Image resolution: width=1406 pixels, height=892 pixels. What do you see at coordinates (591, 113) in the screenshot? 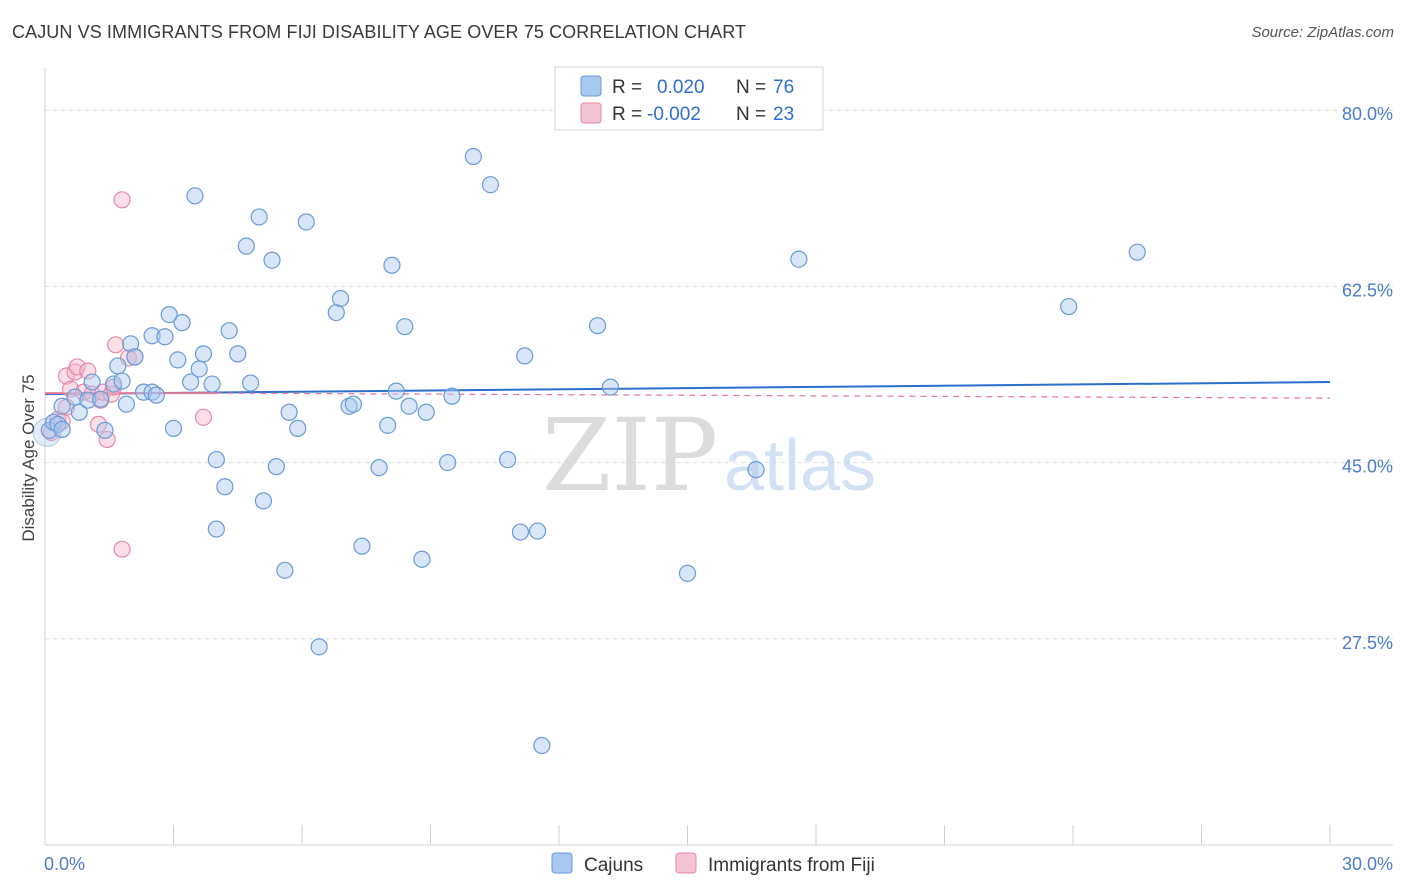
I see `legend-swatch-fiji` at bounding box center [591, 113].